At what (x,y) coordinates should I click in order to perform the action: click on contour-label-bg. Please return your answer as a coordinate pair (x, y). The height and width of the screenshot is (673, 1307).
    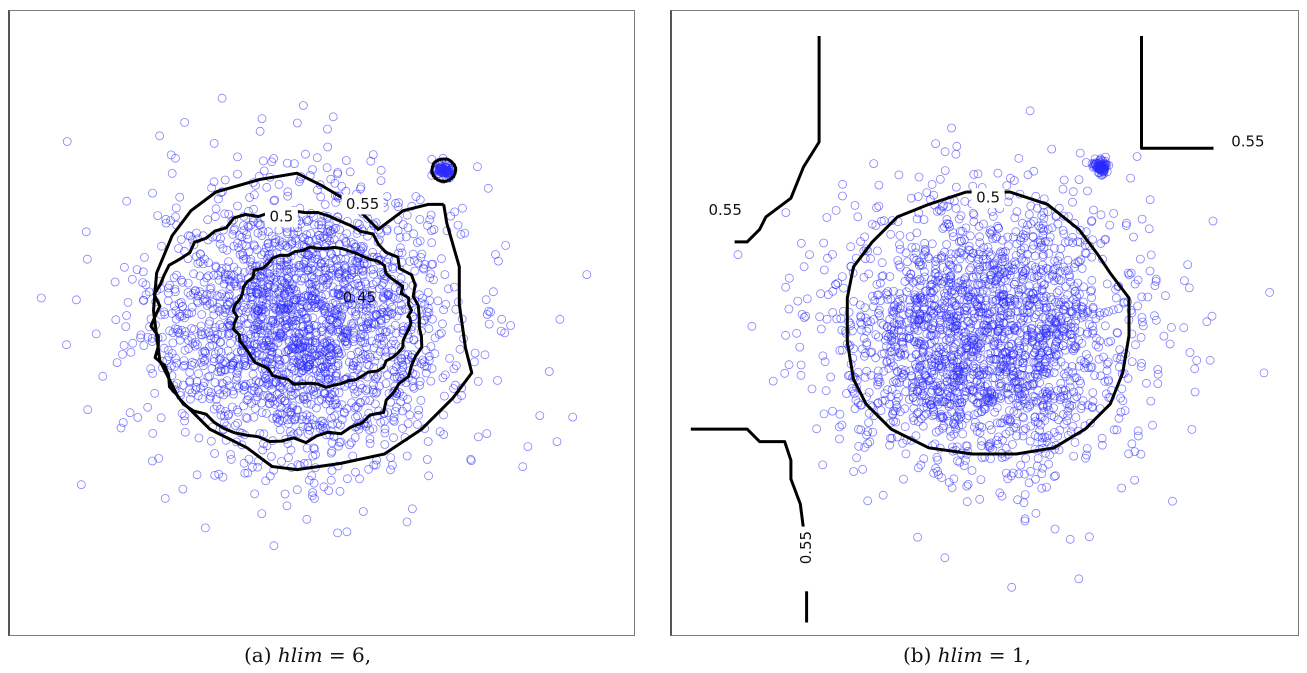
    Looking at the image, I should click on (362, 204).